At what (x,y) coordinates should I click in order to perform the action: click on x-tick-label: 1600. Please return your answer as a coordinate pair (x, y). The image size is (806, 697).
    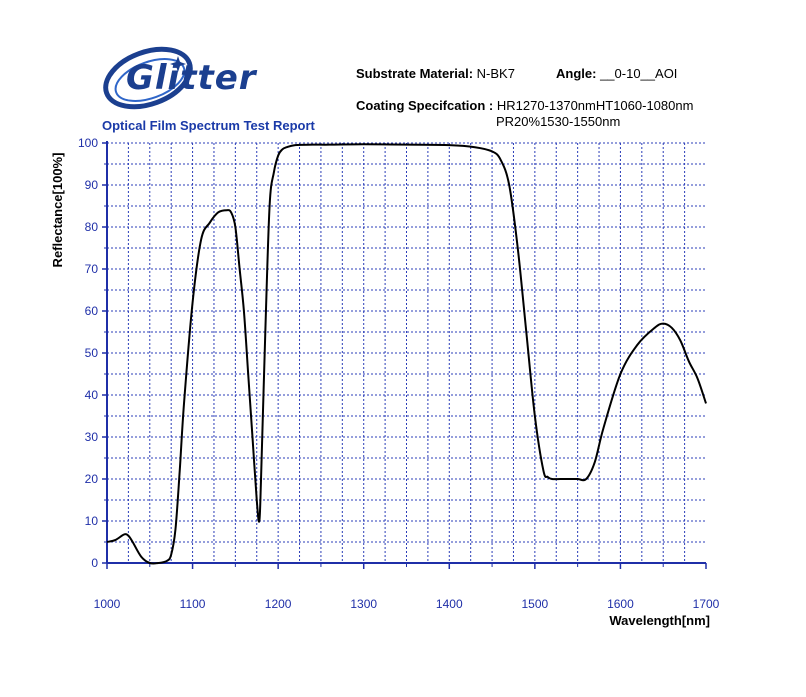
    Looking at the image, I should click on (620, 604).